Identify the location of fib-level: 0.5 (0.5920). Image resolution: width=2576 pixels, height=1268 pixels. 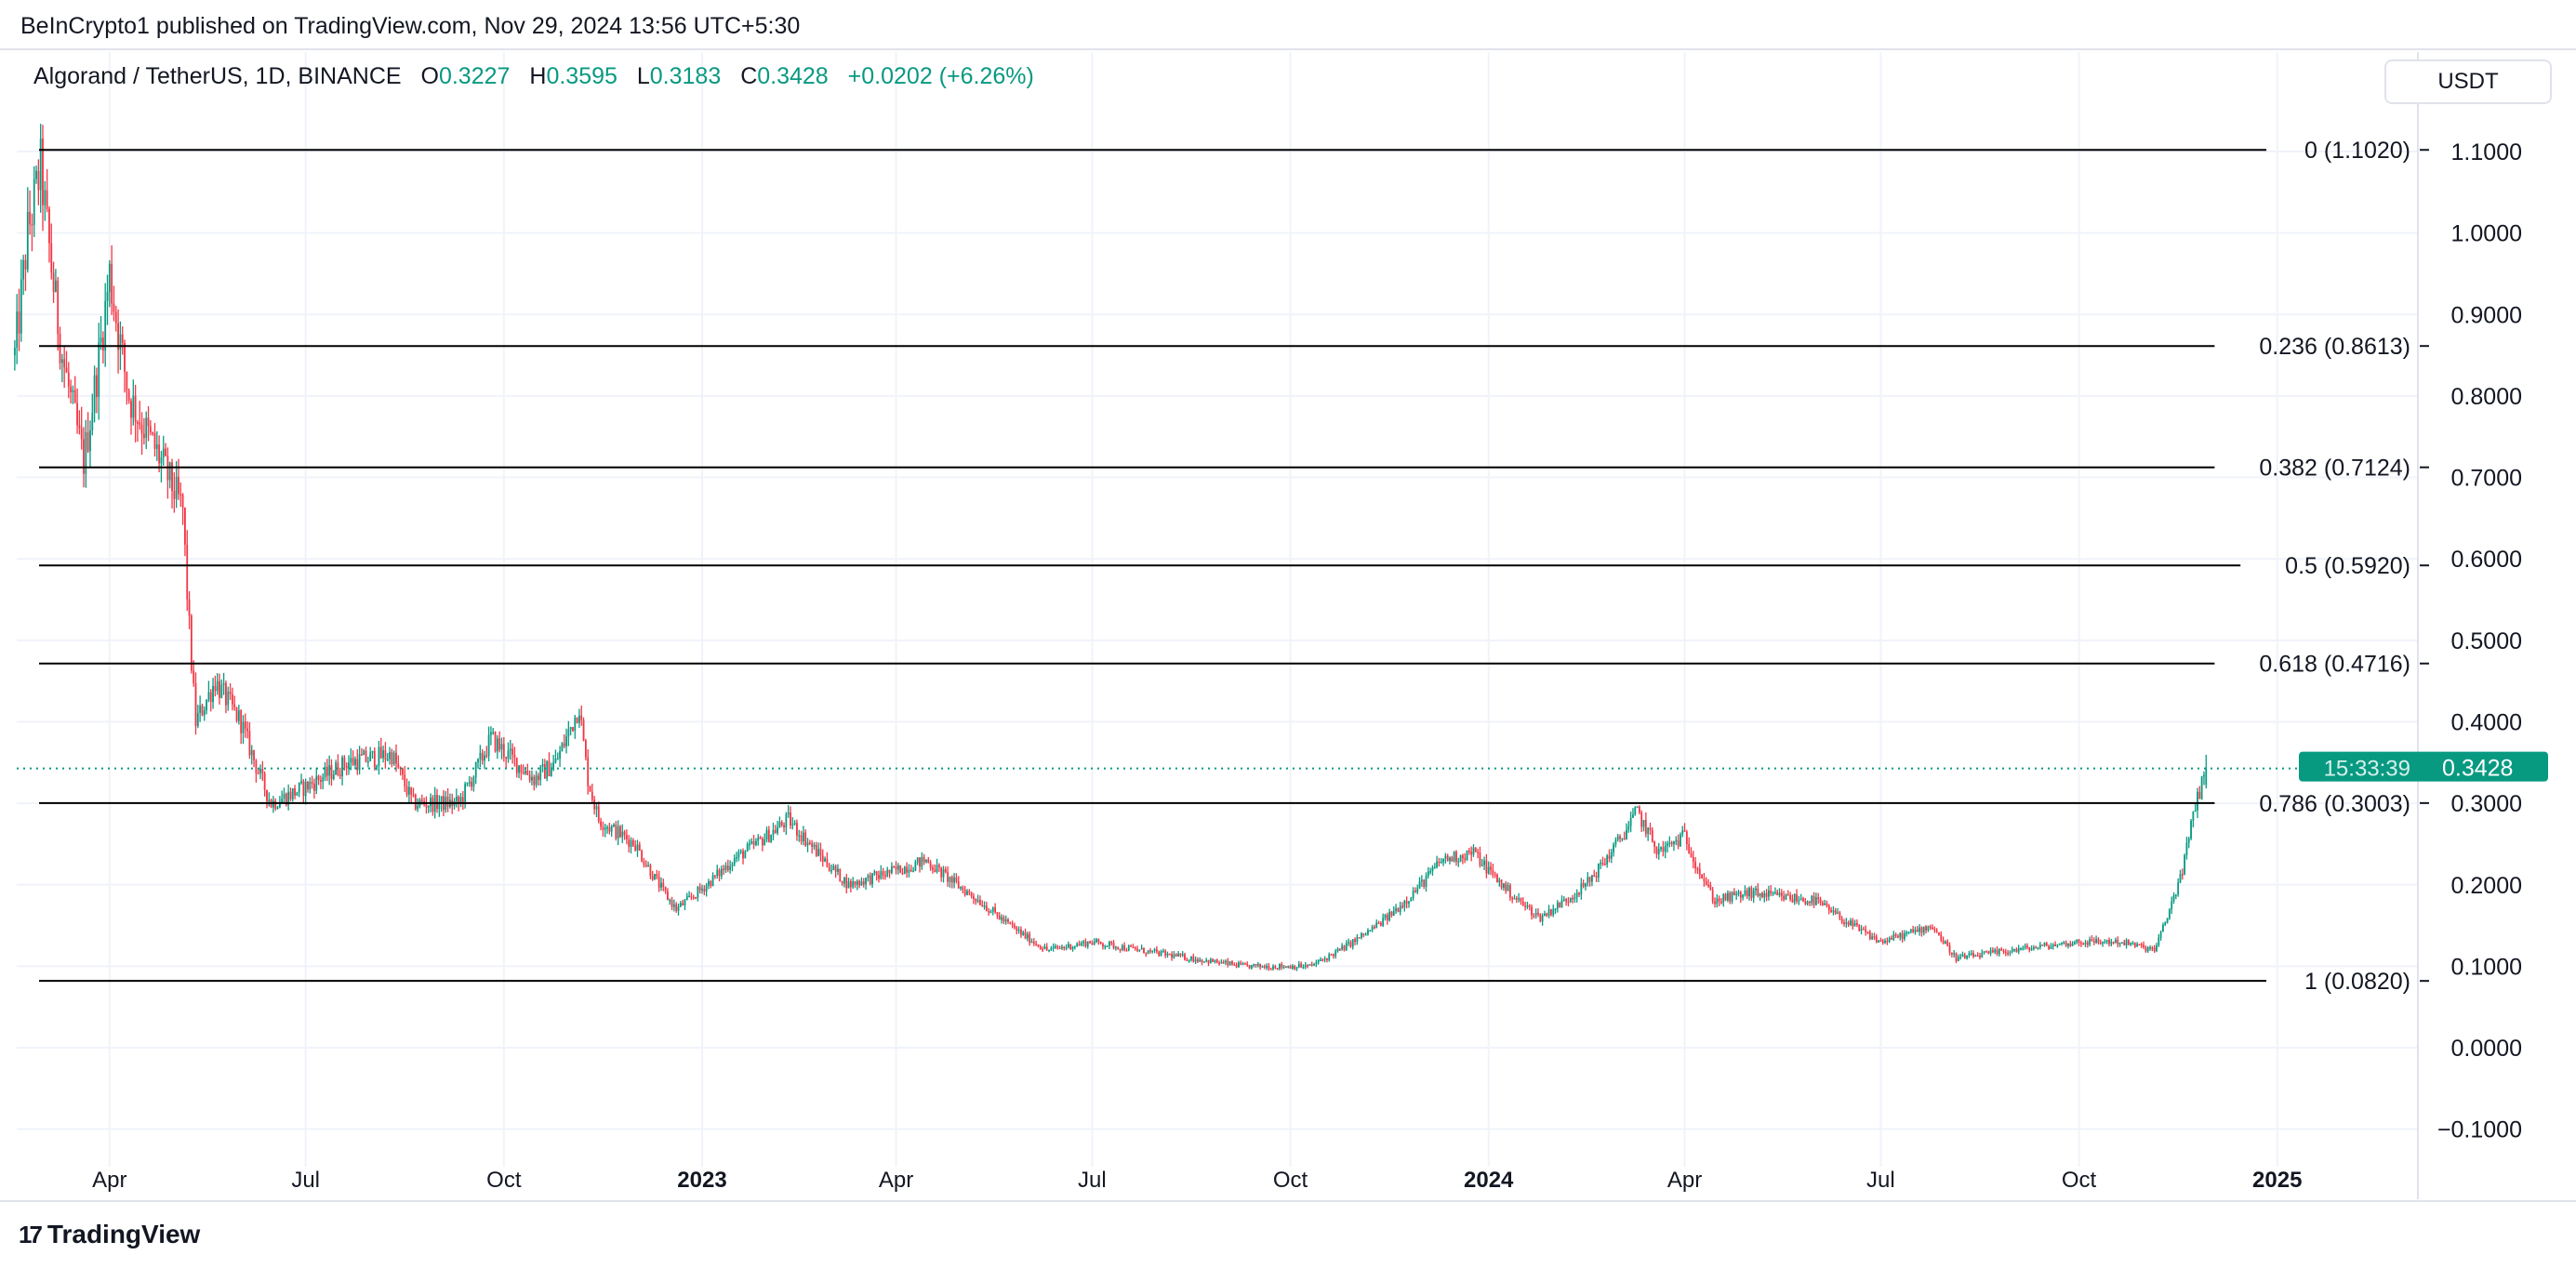
(1234, 566).